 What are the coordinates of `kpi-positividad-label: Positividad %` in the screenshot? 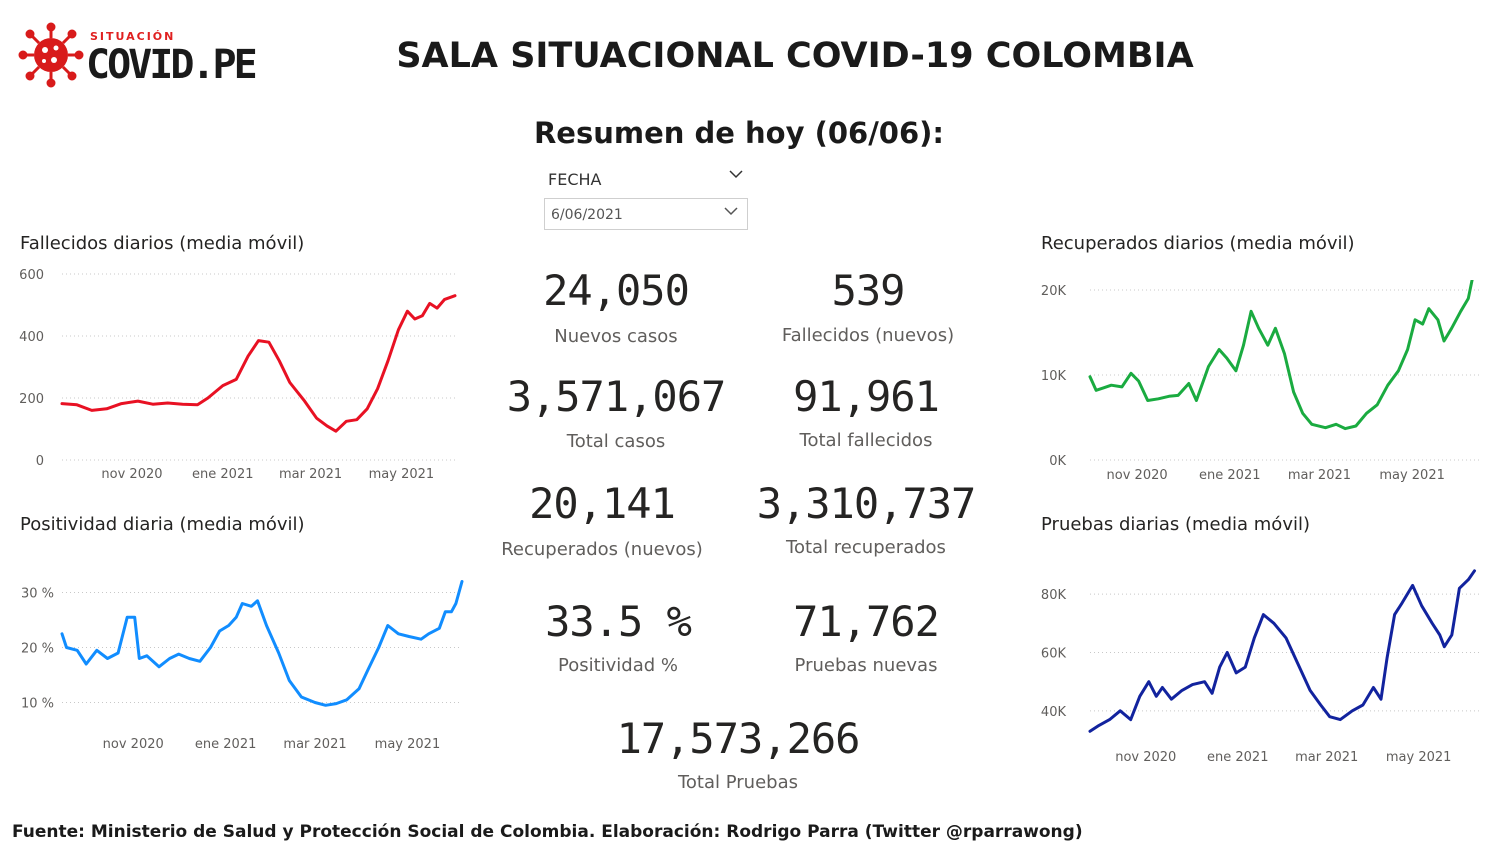 It's located at (618, 665).